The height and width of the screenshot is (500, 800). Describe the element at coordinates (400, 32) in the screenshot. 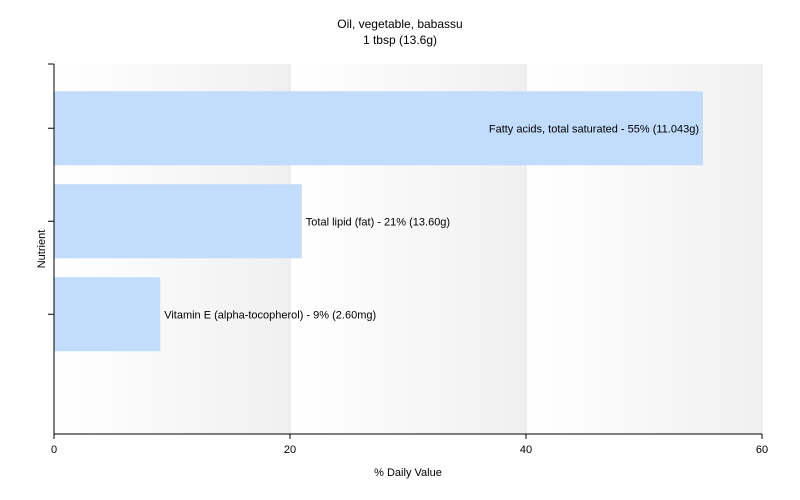

I see `chart-title-block: Oil, vegetable, babassu 1 tbsp (13.6g)` at that location.